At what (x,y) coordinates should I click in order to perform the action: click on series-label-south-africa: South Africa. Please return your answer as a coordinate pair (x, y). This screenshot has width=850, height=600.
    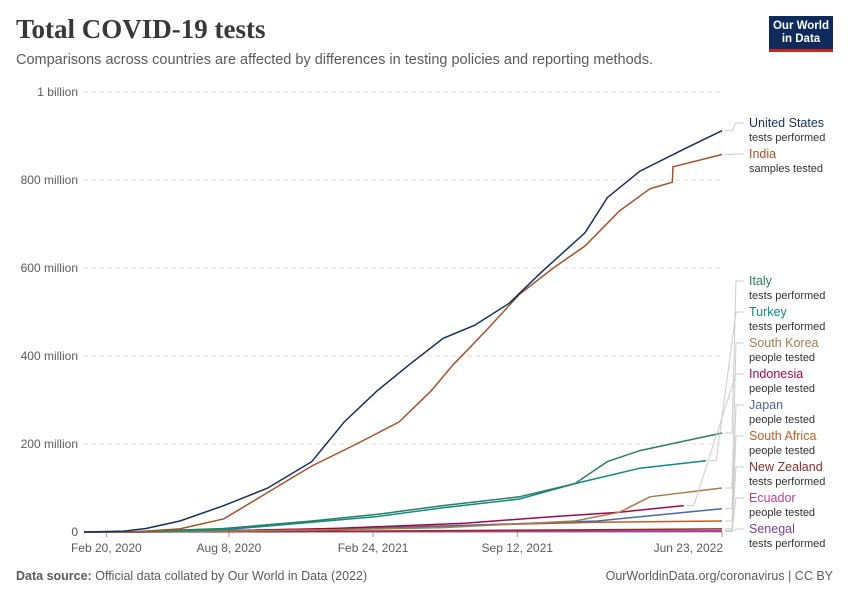
    Looking at the image, I should click on (782, 436).